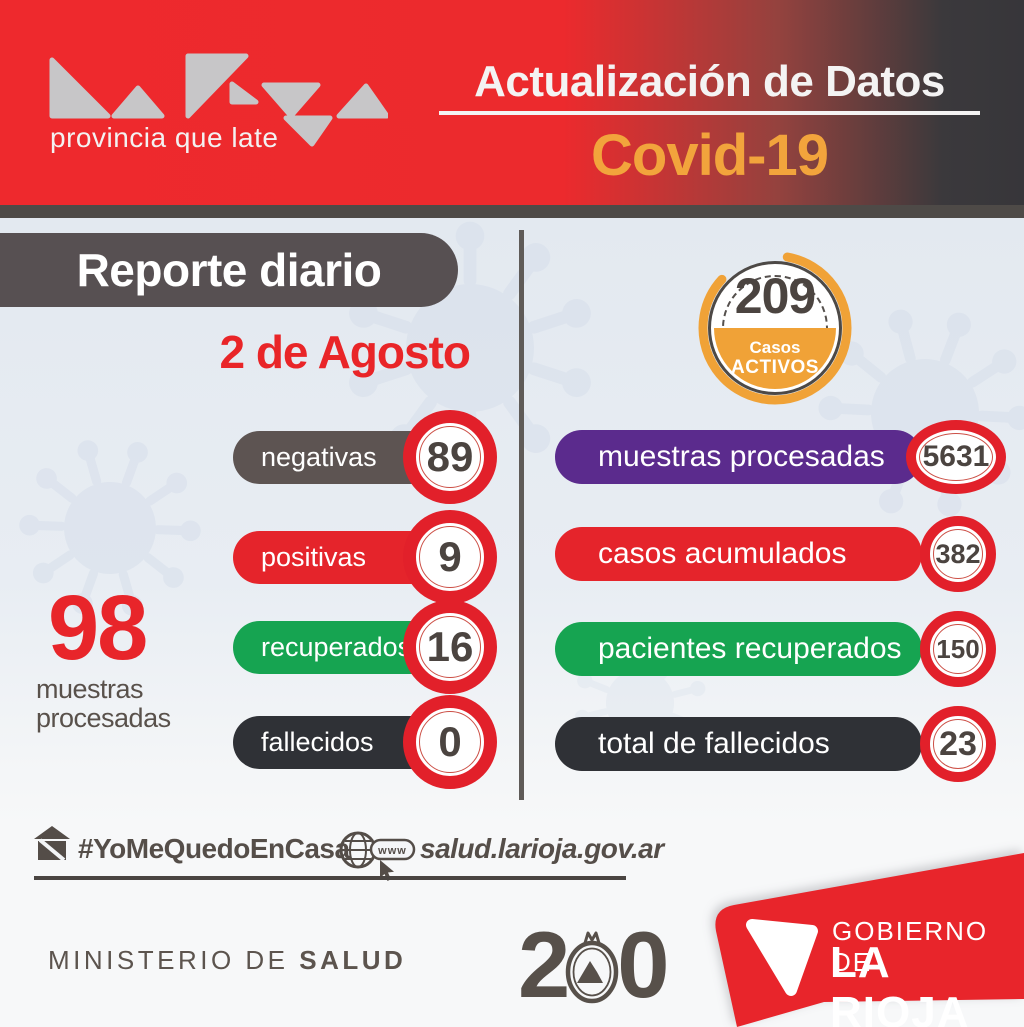 The image size is (1024, 1027). Describe the element at coordinates (319, 457) in the screenshot. I see `stat-label: negativas` at that location.